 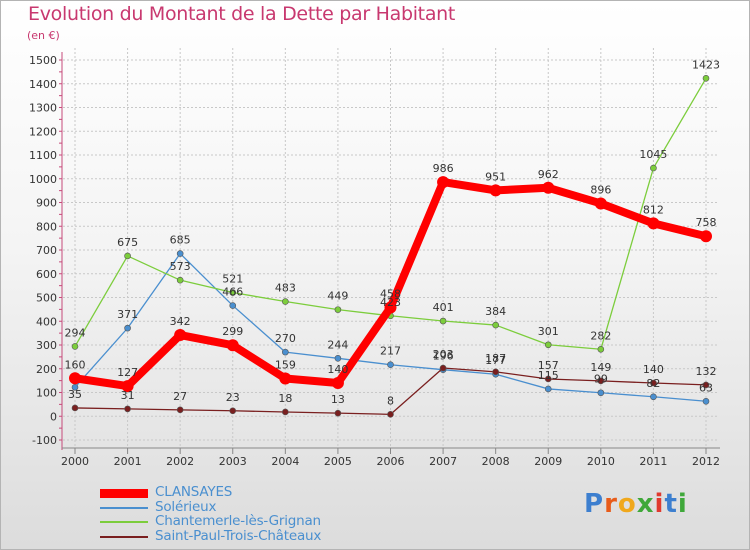 What do you see at coordinates (390, 351) in the screenshot?
I see `data-label: 217` at bounding box center [390, 351].